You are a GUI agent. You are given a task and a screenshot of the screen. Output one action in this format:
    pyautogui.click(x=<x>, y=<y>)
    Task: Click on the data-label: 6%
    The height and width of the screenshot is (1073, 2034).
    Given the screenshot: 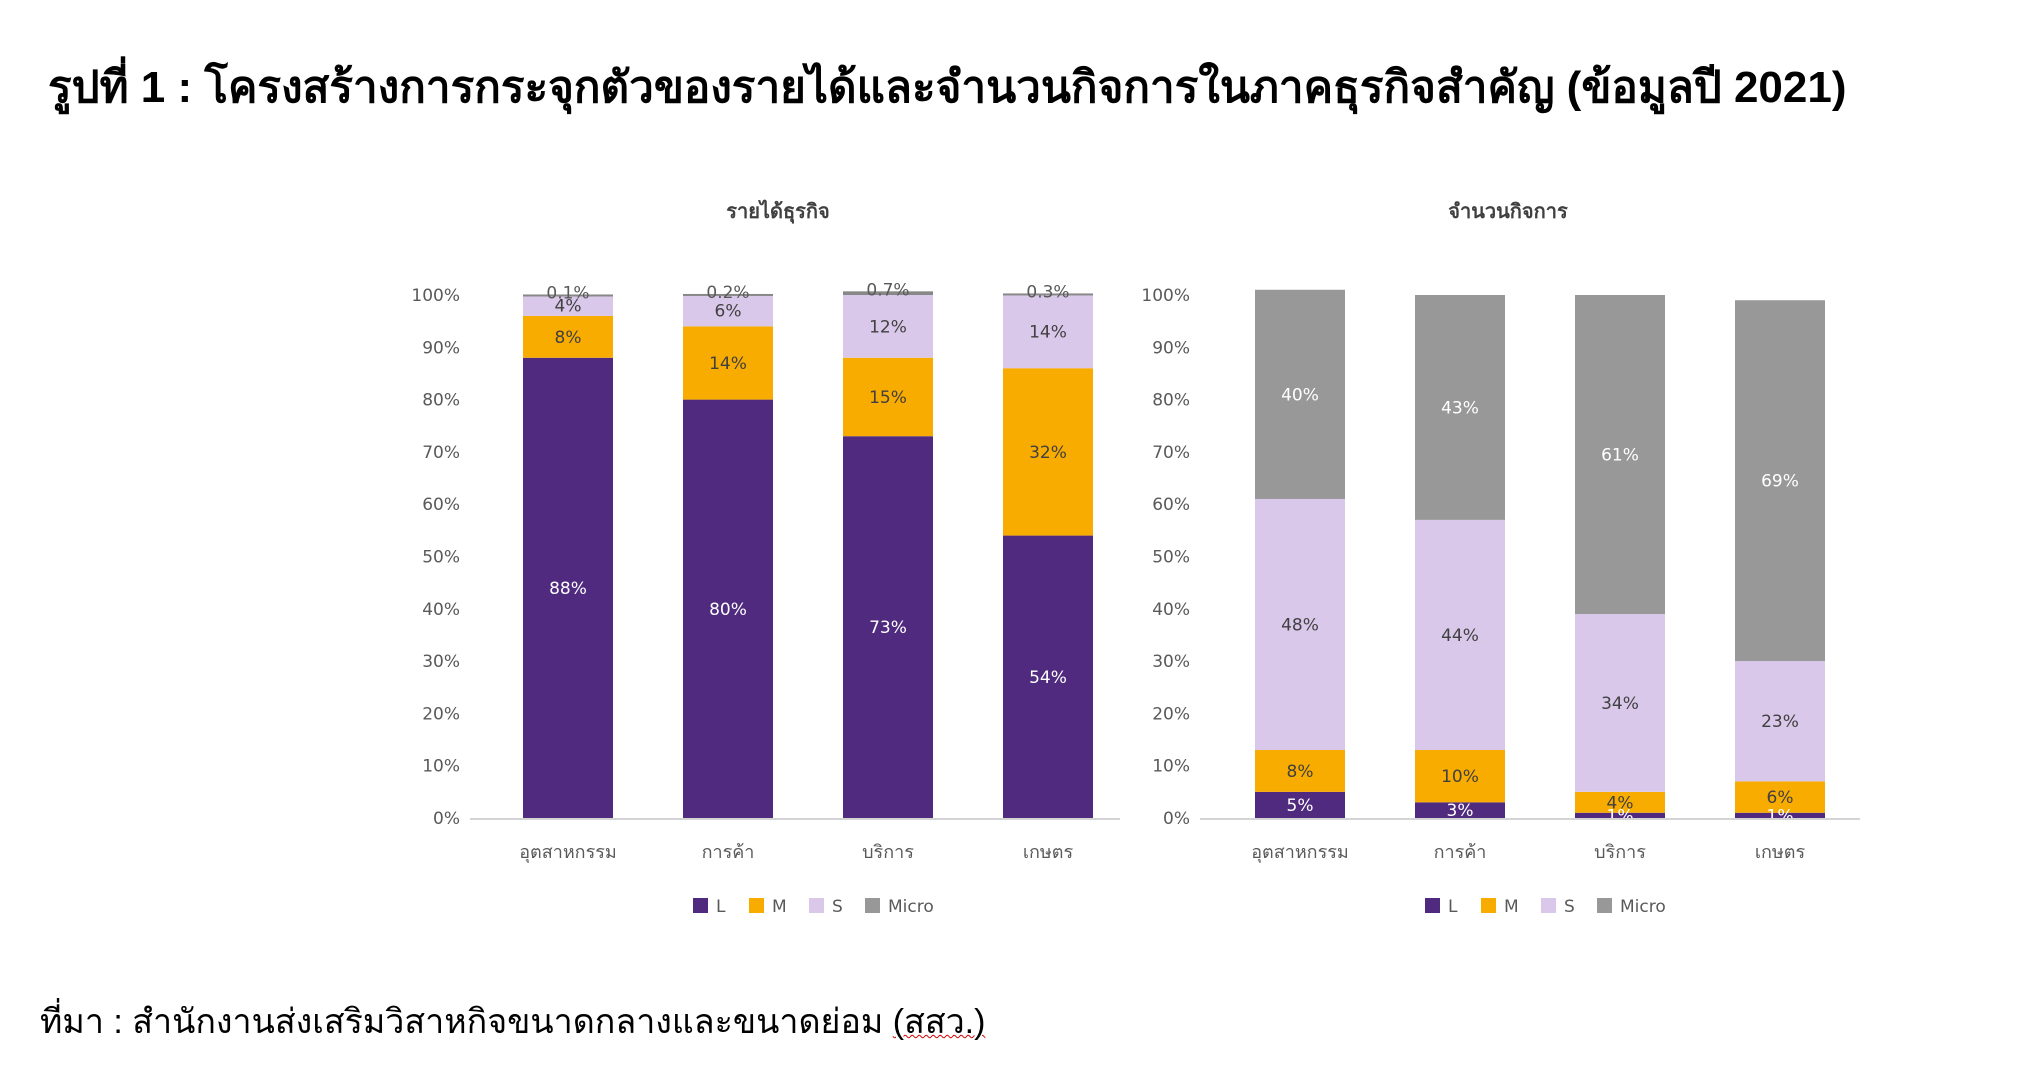 What is the action you would take?
    pyautogui.click(x=1780, y=798)
    